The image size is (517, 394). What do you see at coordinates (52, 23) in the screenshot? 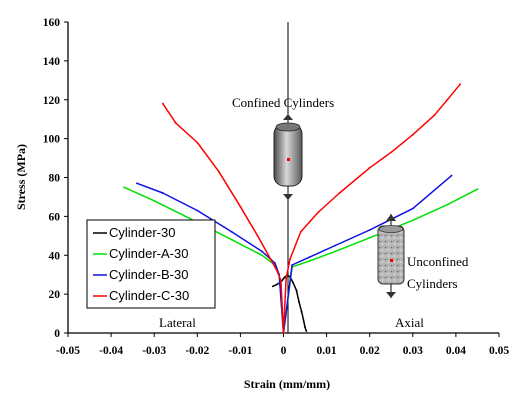
I see `y-tick-label: 160` at bounding box center [52, 23].